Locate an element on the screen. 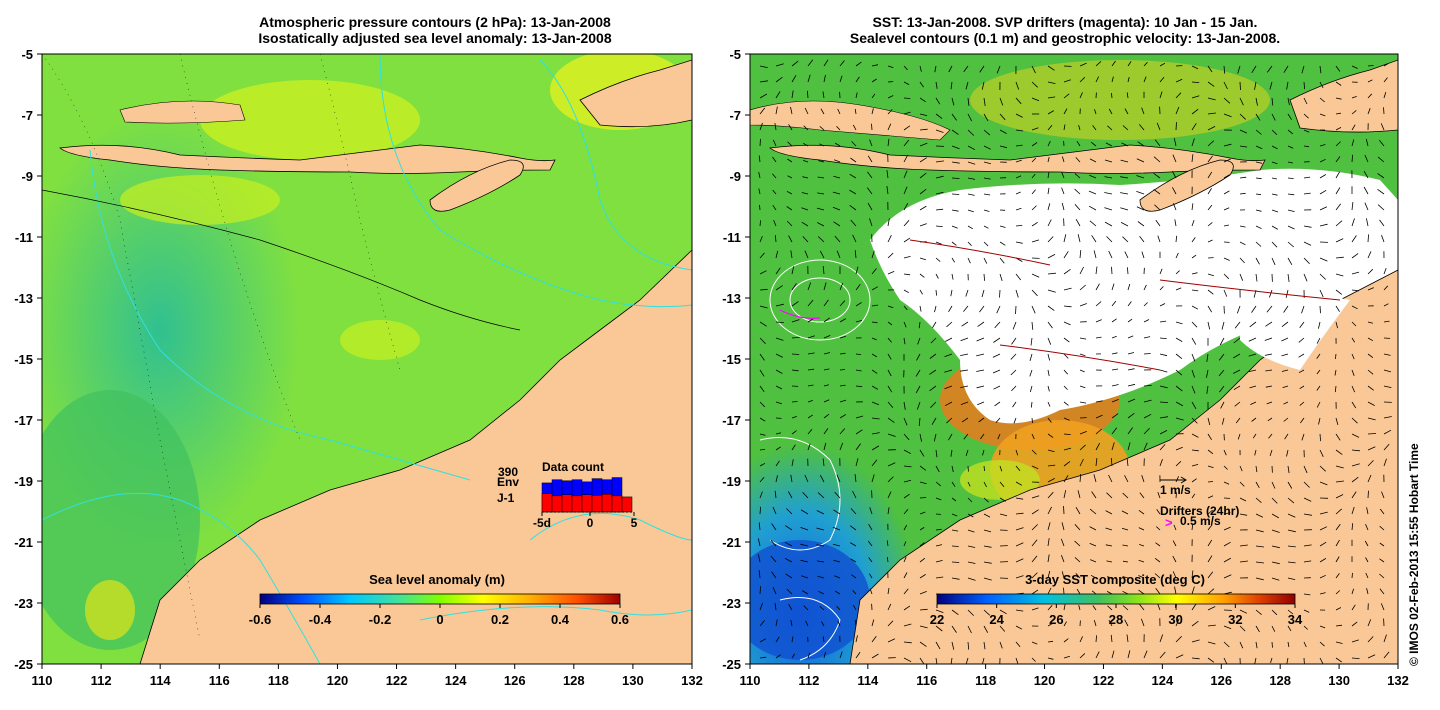  right-x-tick-label: 128 is located at coordinates (1280, 680).